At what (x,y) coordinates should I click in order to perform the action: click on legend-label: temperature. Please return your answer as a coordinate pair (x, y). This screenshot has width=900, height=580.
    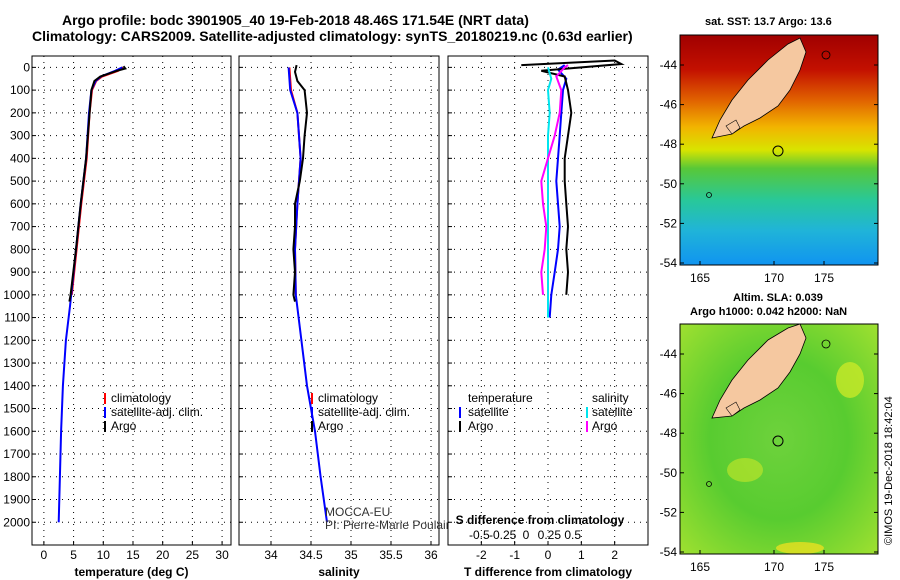
    Looking at the image, I should click on (500, 398).